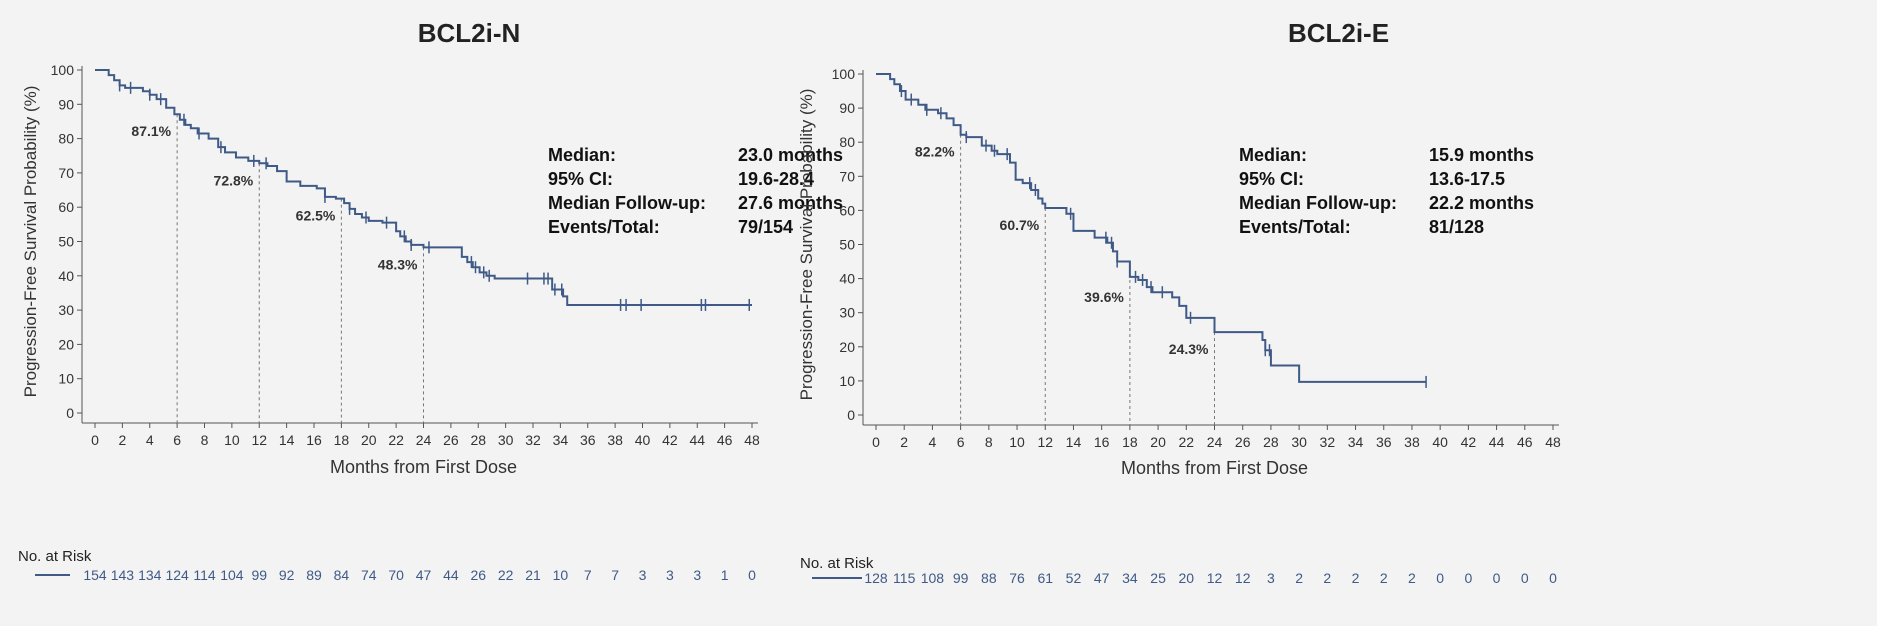  Describe the element at coordinates (876, 578) in the screenshot. I see `at-risk-value: 128` at that location.